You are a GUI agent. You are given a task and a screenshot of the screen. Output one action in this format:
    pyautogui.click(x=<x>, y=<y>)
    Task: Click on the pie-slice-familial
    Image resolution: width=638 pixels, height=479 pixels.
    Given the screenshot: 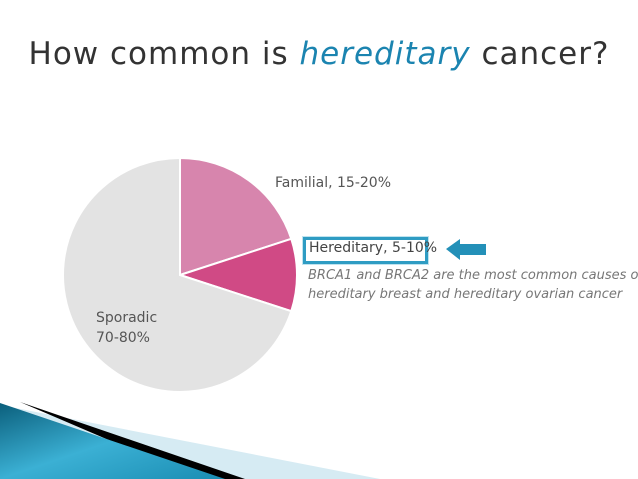 What is the action you would take?
    pyautogui.click(x=236, y=216)
    